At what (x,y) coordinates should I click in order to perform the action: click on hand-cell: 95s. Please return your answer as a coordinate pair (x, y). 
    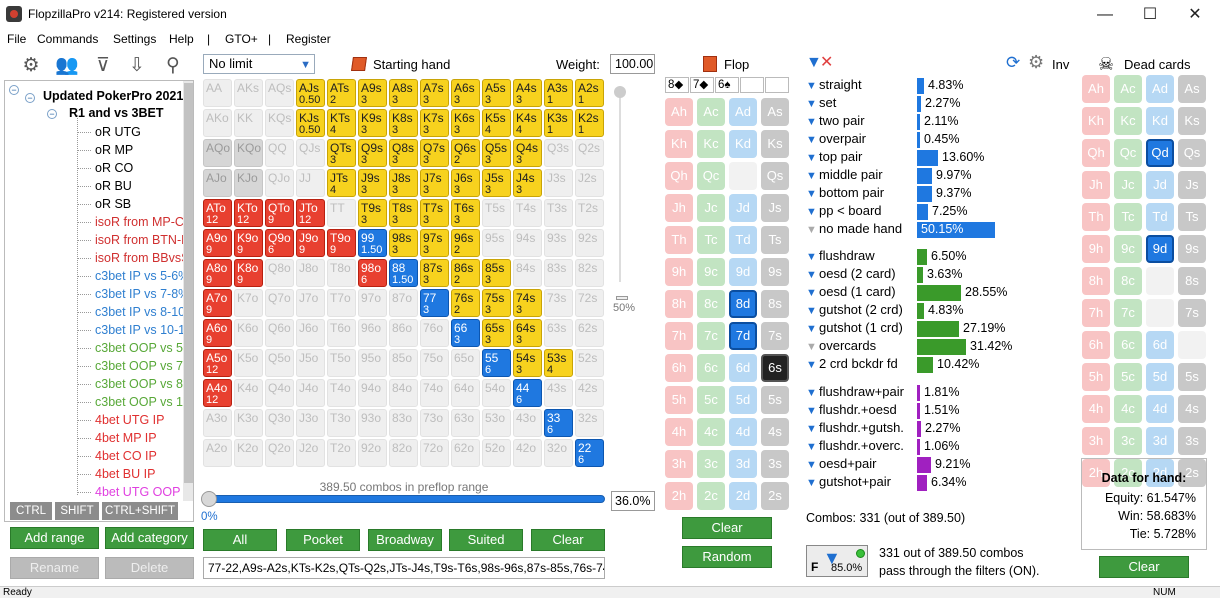
    Looking at the image, I should click on (496, 243).